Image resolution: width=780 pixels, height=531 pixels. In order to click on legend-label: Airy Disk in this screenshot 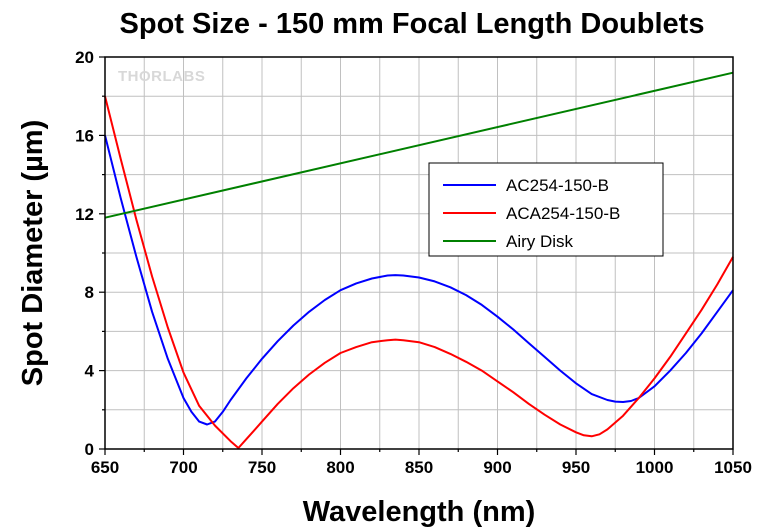, I will do `click(540, 241)`.